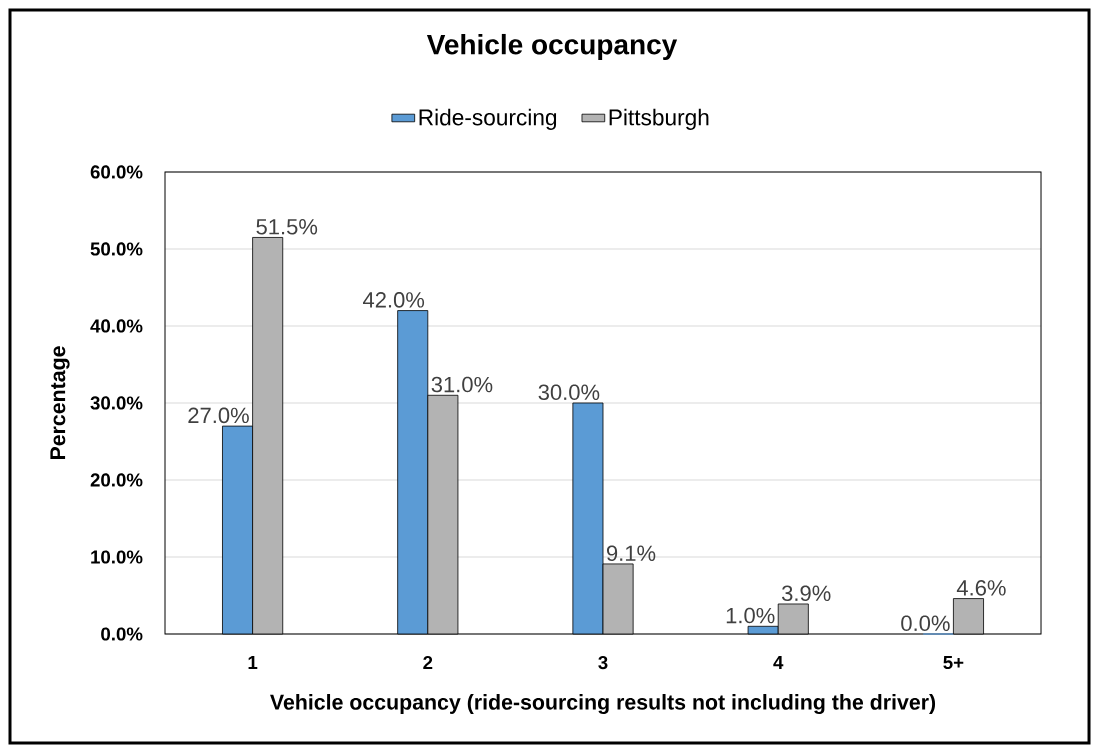 This screenshot has width=1094, height=749. I want to click on y-tick-label: 20.0%, so click(116, 480).